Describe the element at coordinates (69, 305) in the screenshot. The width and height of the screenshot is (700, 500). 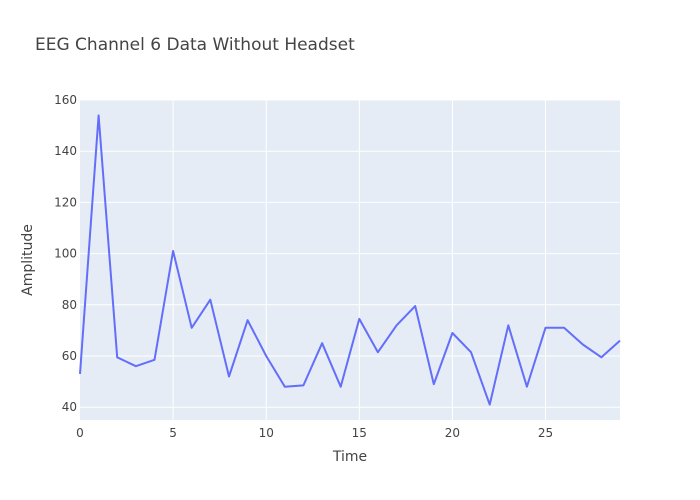
I see `y-tick-label: 80` at that location.